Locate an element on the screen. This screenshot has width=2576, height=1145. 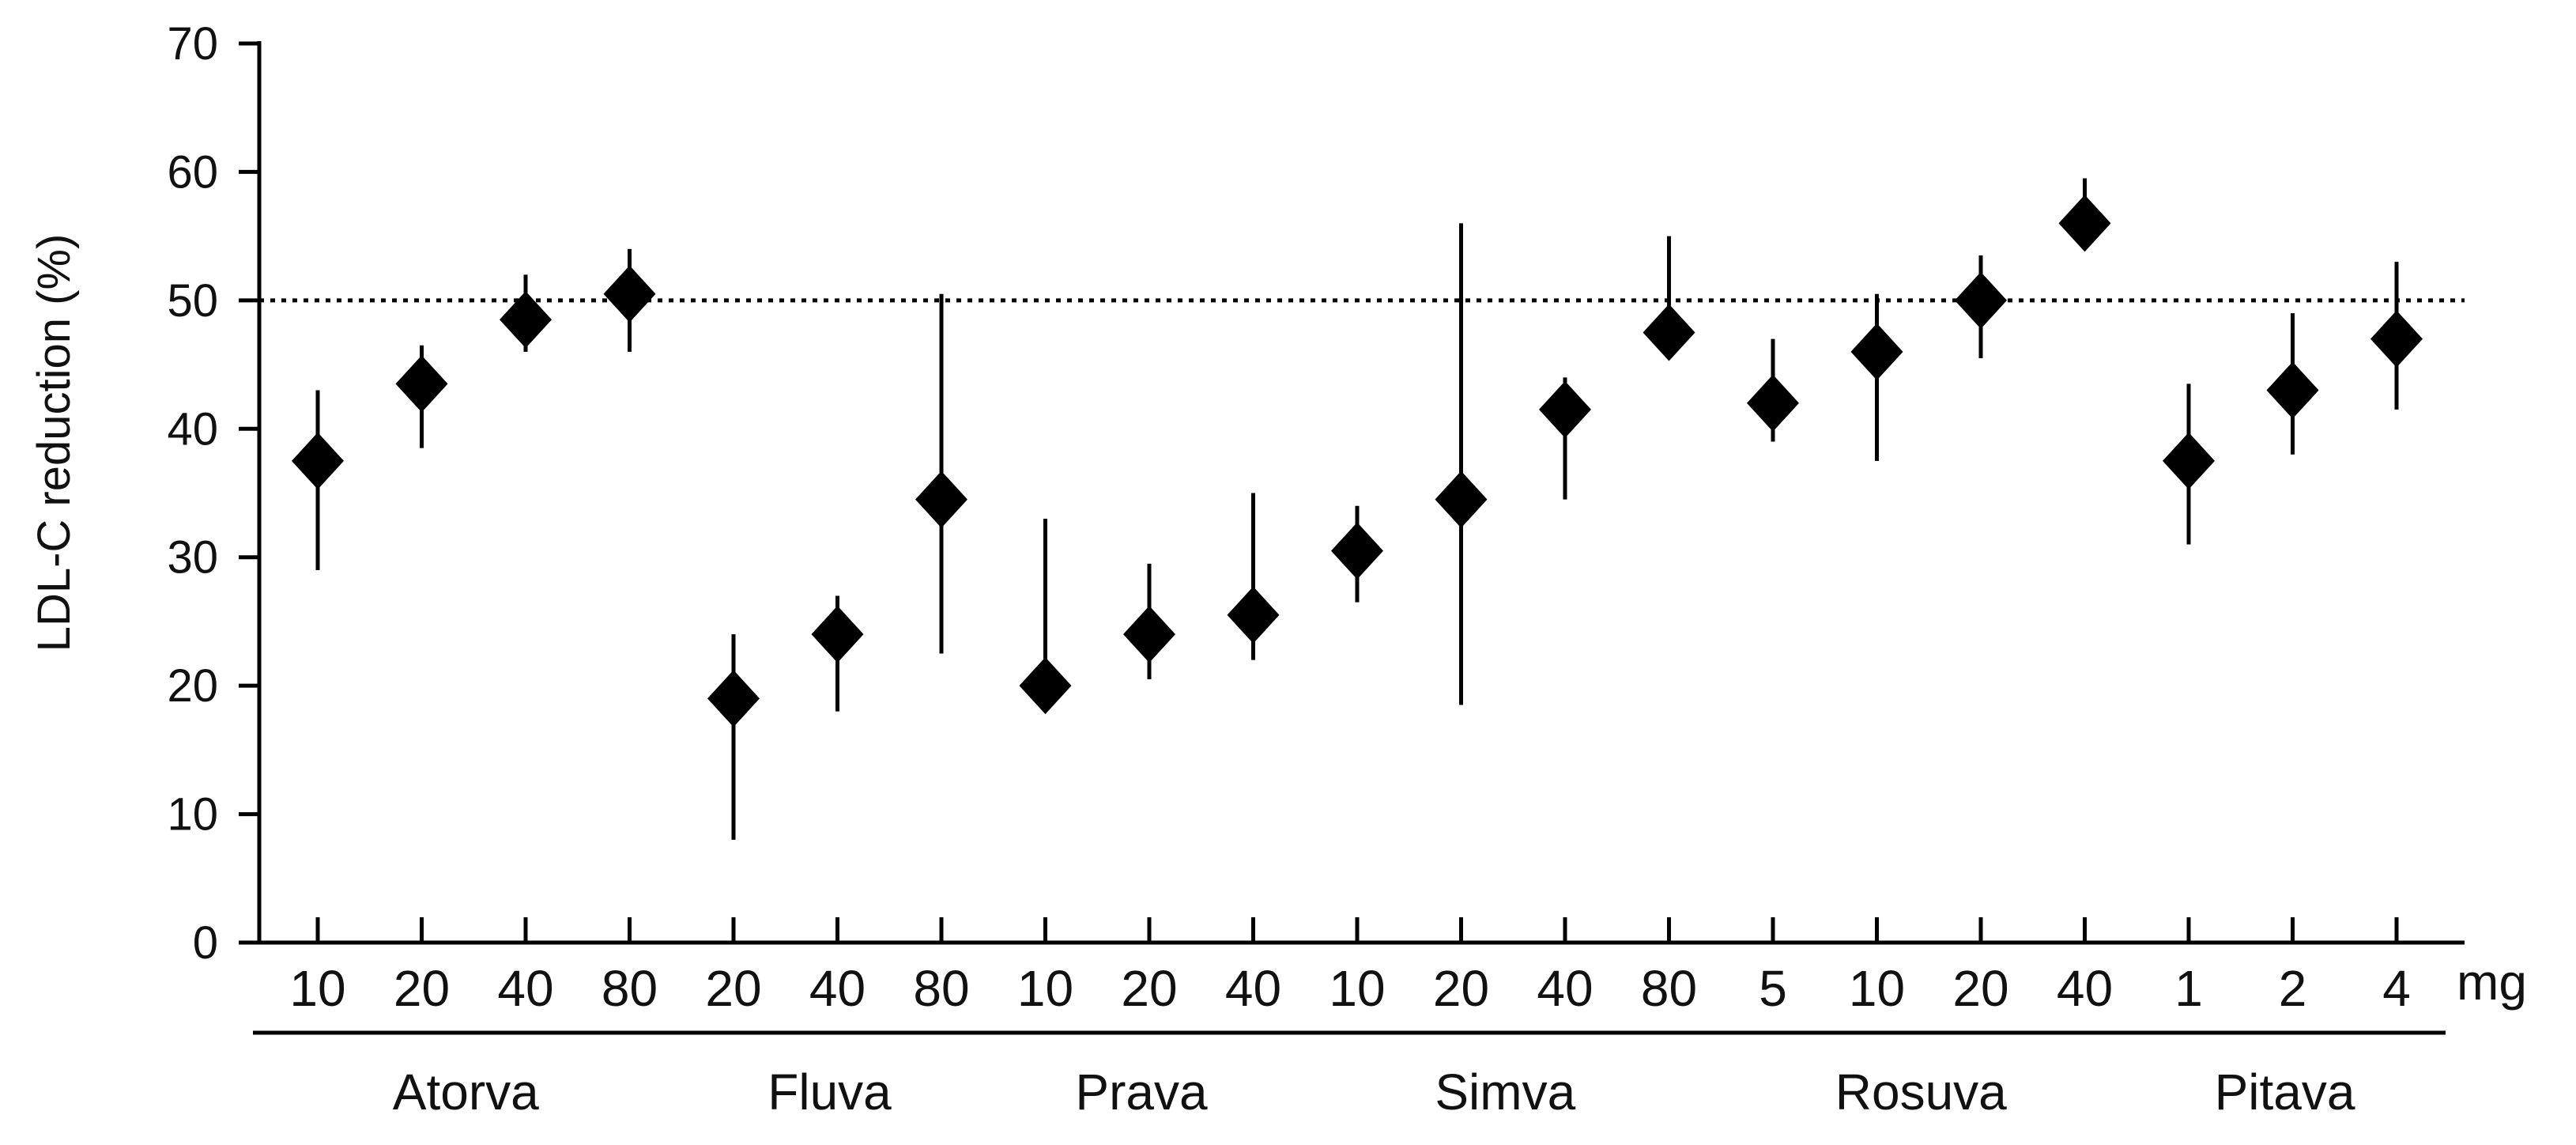
group-label: Simva is located at coordinates (1505, 1092).